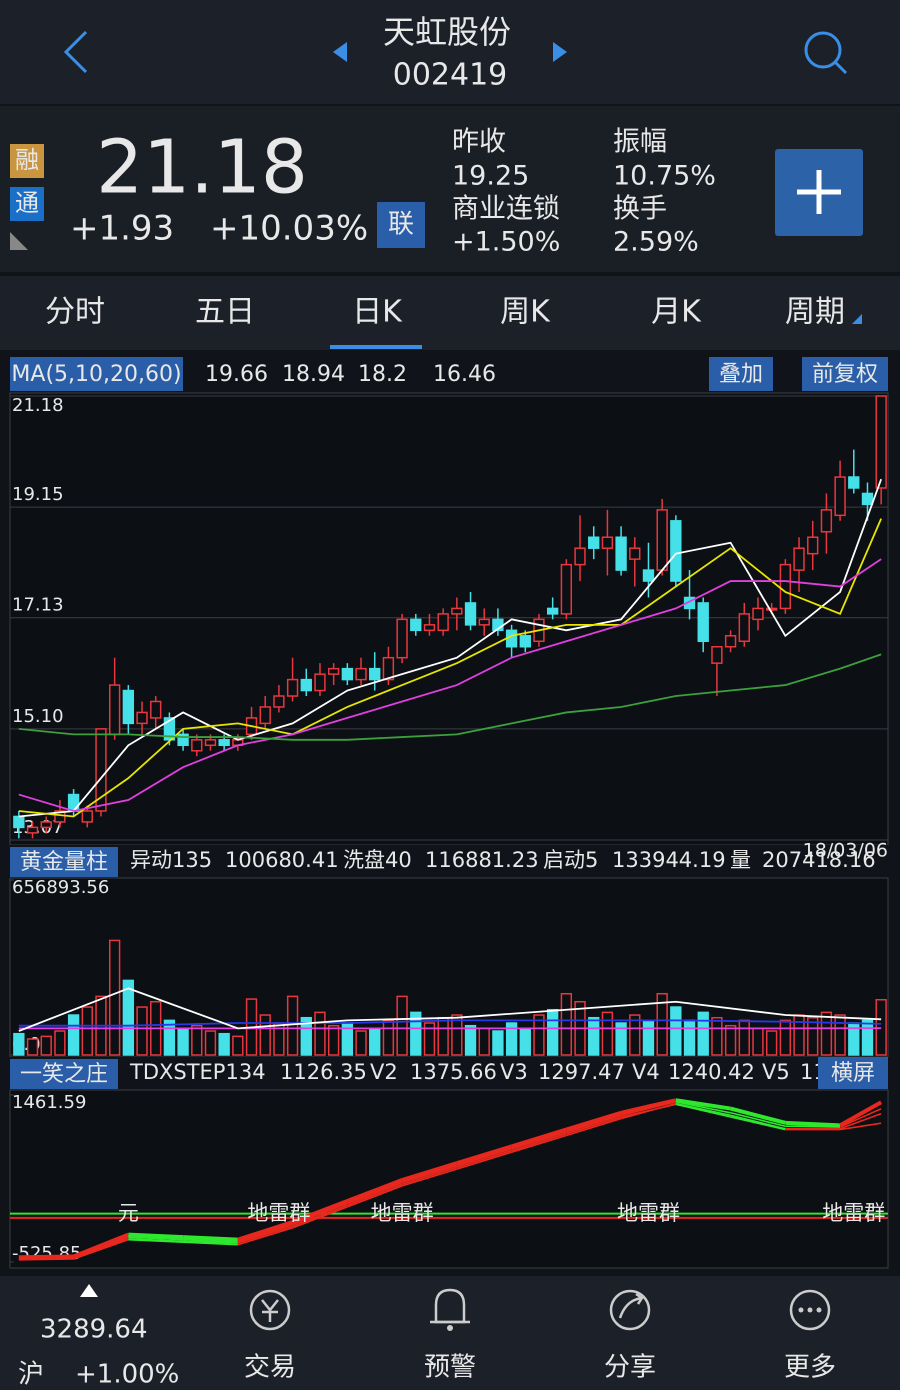 This screenshot has width=900, height=1390. I want to click on search-button, so click(826, 53).